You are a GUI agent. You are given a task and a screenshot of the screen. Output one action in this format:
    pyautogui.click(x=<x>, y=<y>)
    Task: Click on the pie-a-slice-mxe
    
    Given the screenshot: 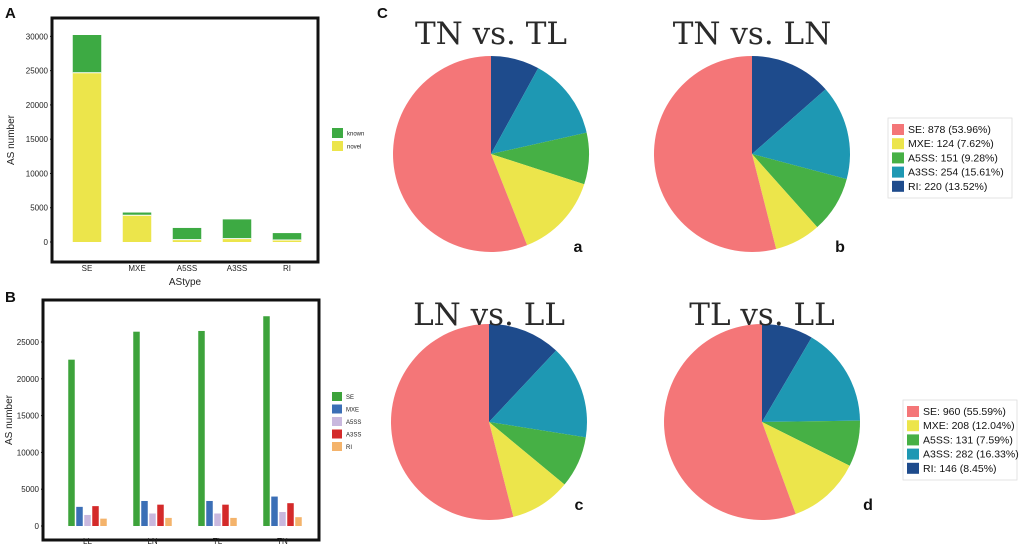 What is the action you would take?
    pyautogui.click(x=538, y=200)
    